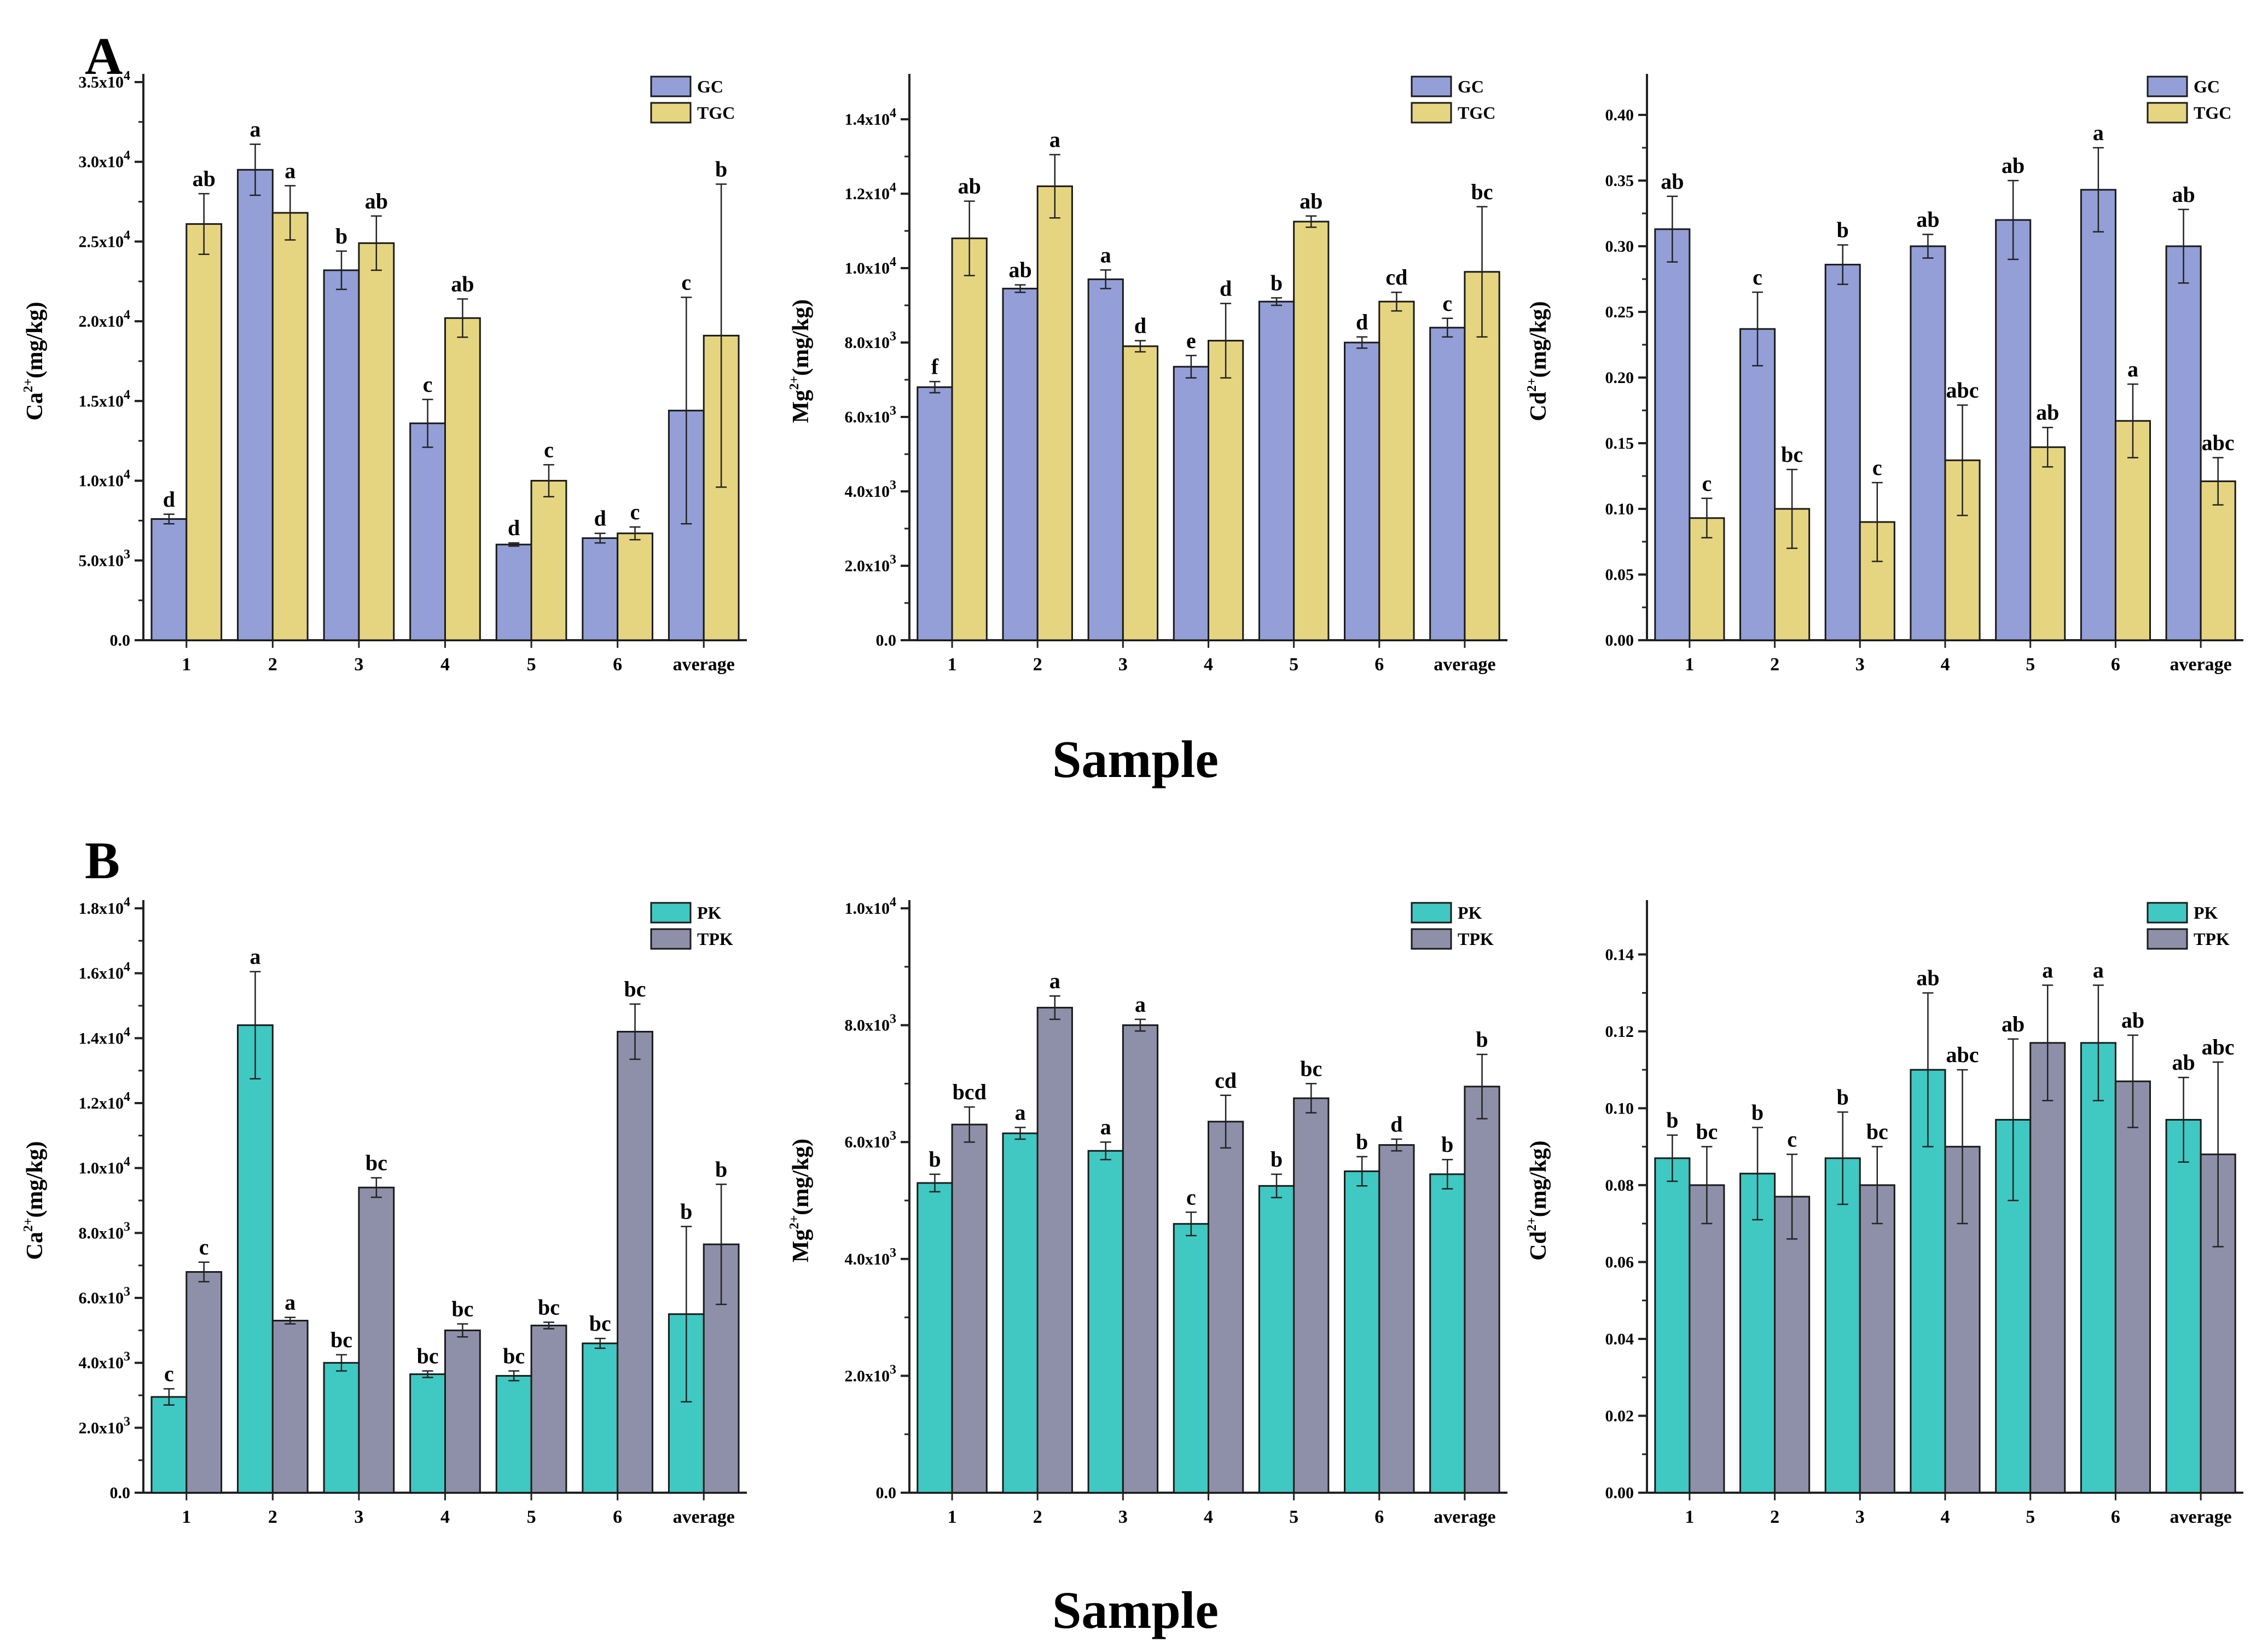  Describe the element at coordinates (1619, 115) in the screenshot. I see `y-tick-mantissa: 0.40` at that location.